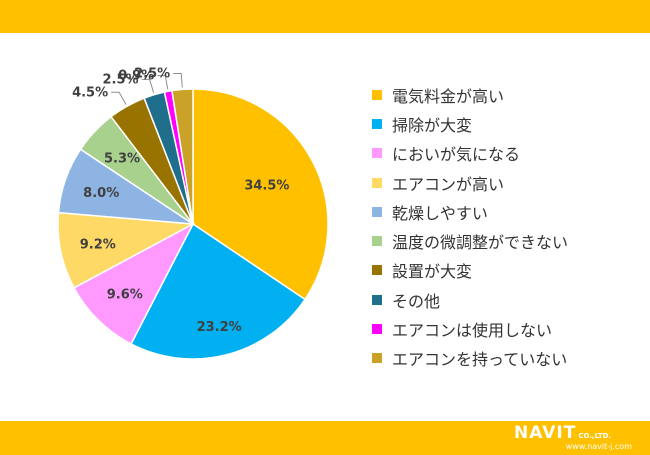 The height and width of the screenshot is (455, 650). I want to click on data-label-7: 4.5%, so click(90, 92).